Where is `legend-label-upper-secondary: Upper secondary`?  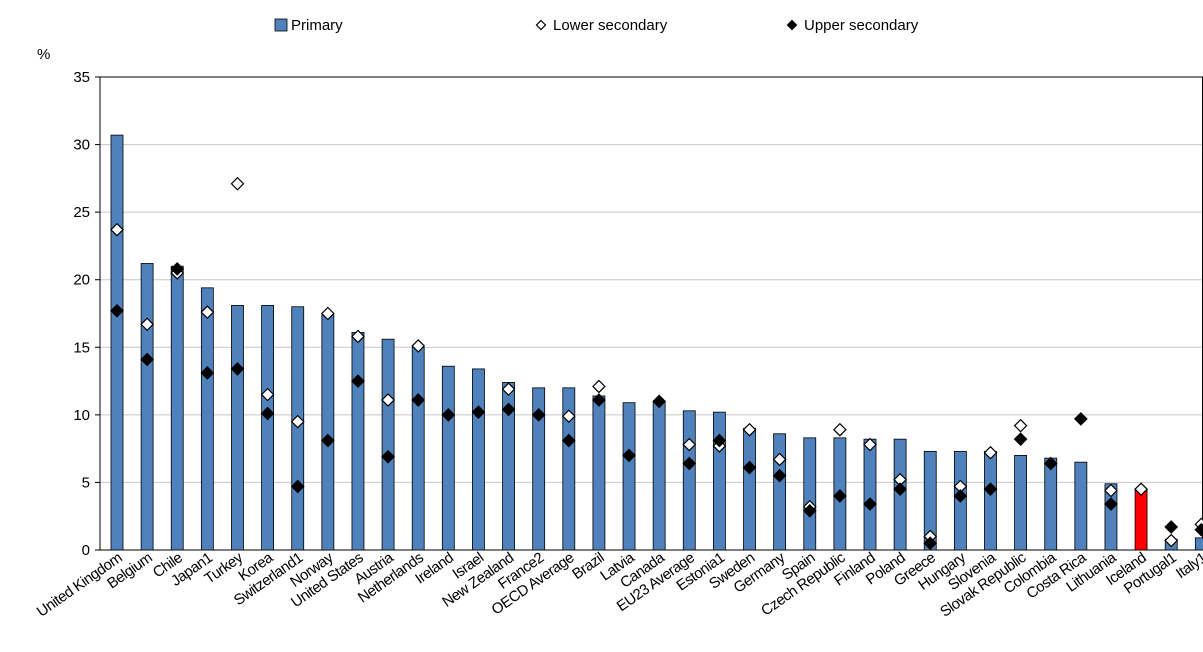
legend-label-upper-secondary: Upper secondary is located at coordinates (861, 25).